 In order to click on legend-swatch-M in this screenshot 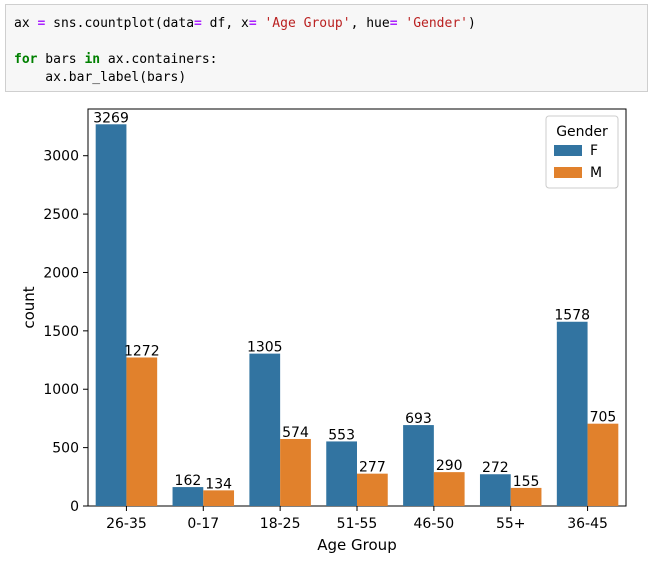, I will do `click(568, 172)`.